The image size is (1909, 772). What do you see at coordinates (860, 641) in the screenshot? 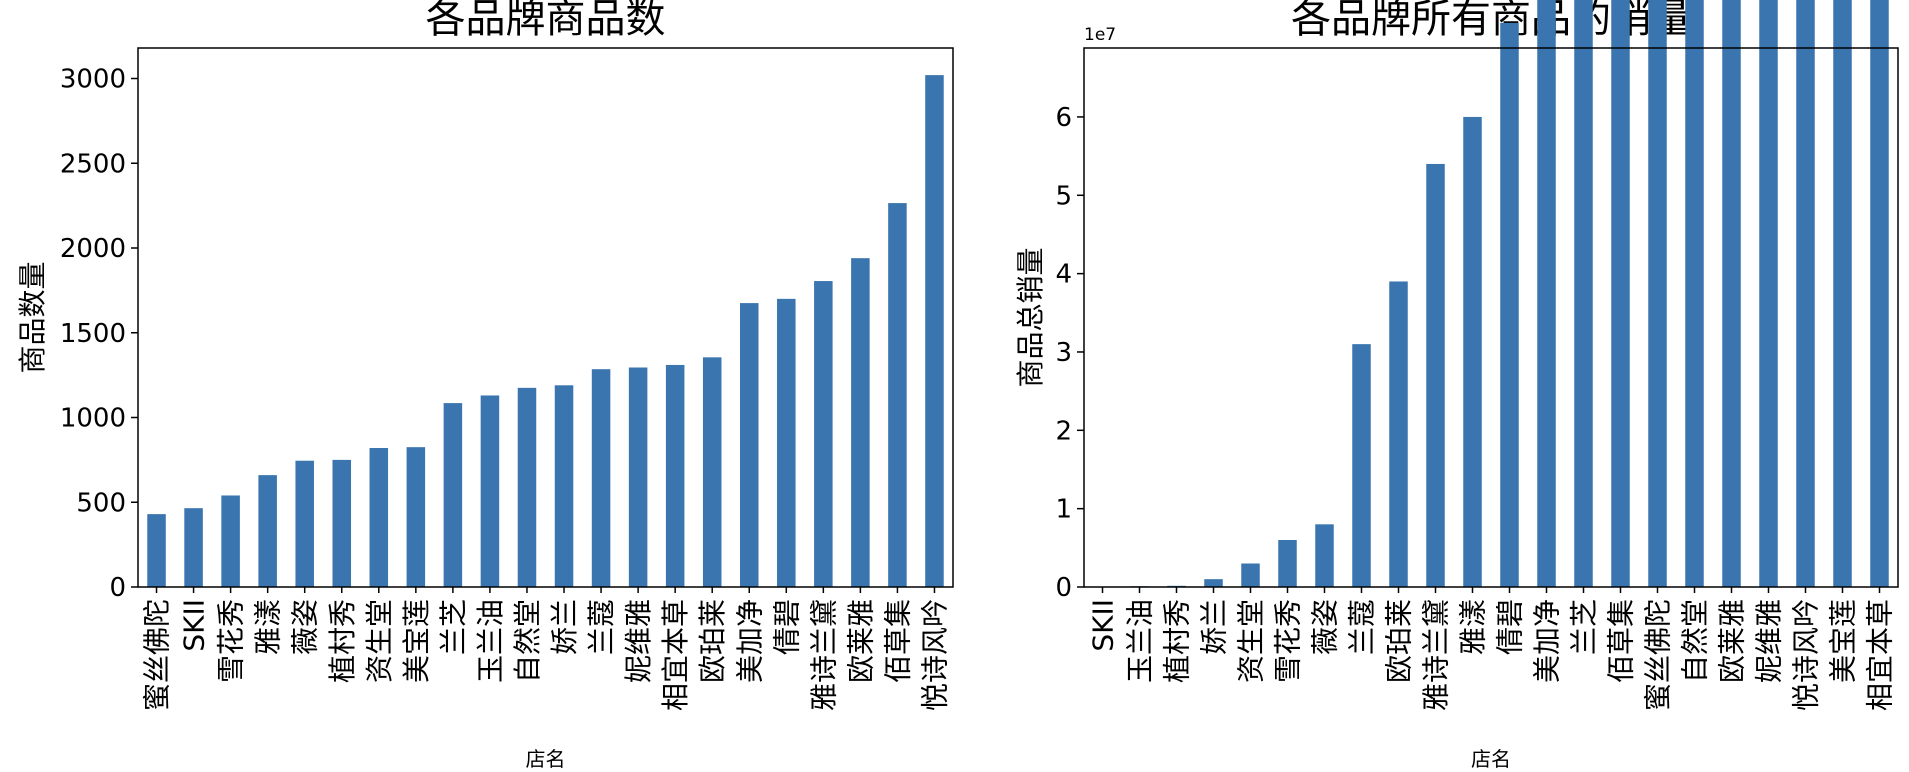
I see `x-tick-label-19: 欧莱雅` at bounding box center [860, 641].